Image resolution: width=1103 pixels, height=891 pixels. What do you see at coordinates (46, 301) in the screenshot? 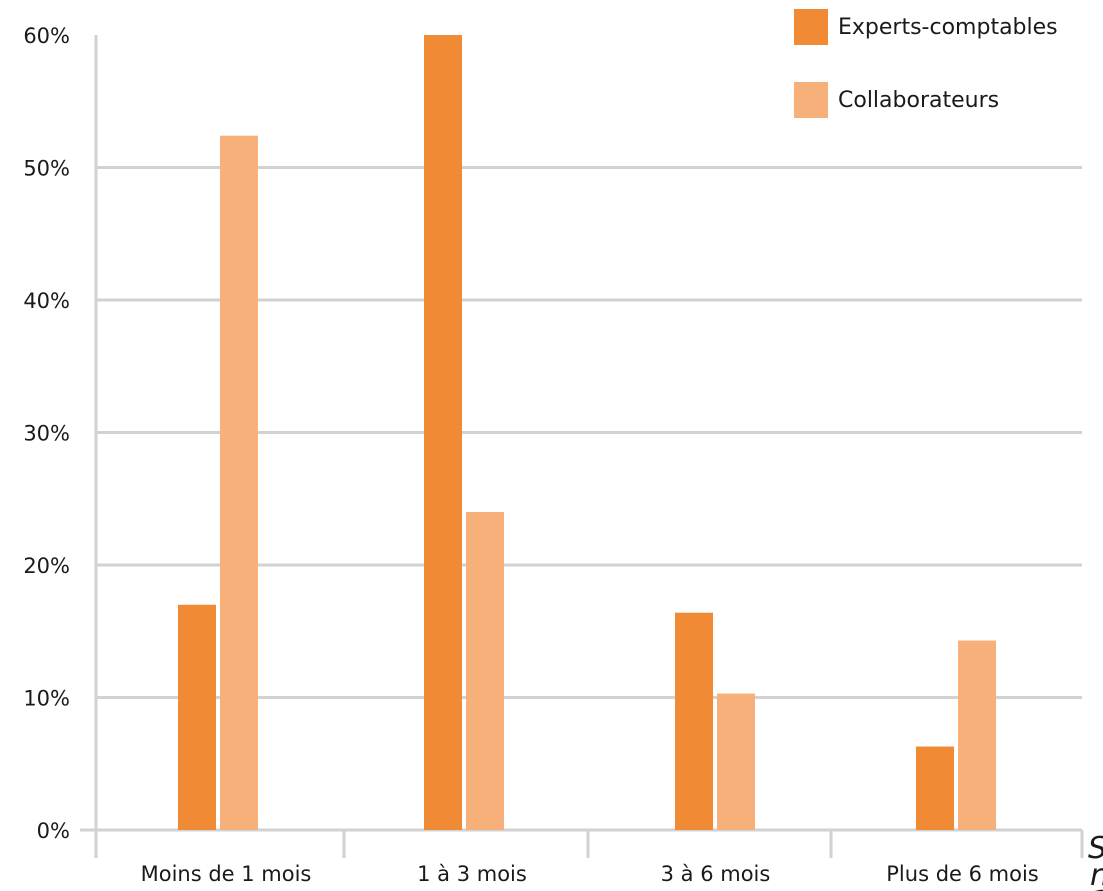
I see `y-tick-label: 40%` at bounding box center [46, 301].